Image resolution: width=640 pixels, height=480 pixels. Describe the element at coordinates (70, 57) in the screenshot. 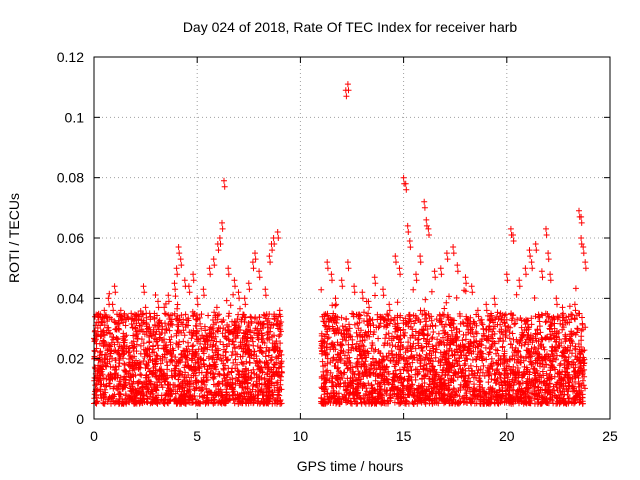

I see `y-tick-label: 0.12` at that location.